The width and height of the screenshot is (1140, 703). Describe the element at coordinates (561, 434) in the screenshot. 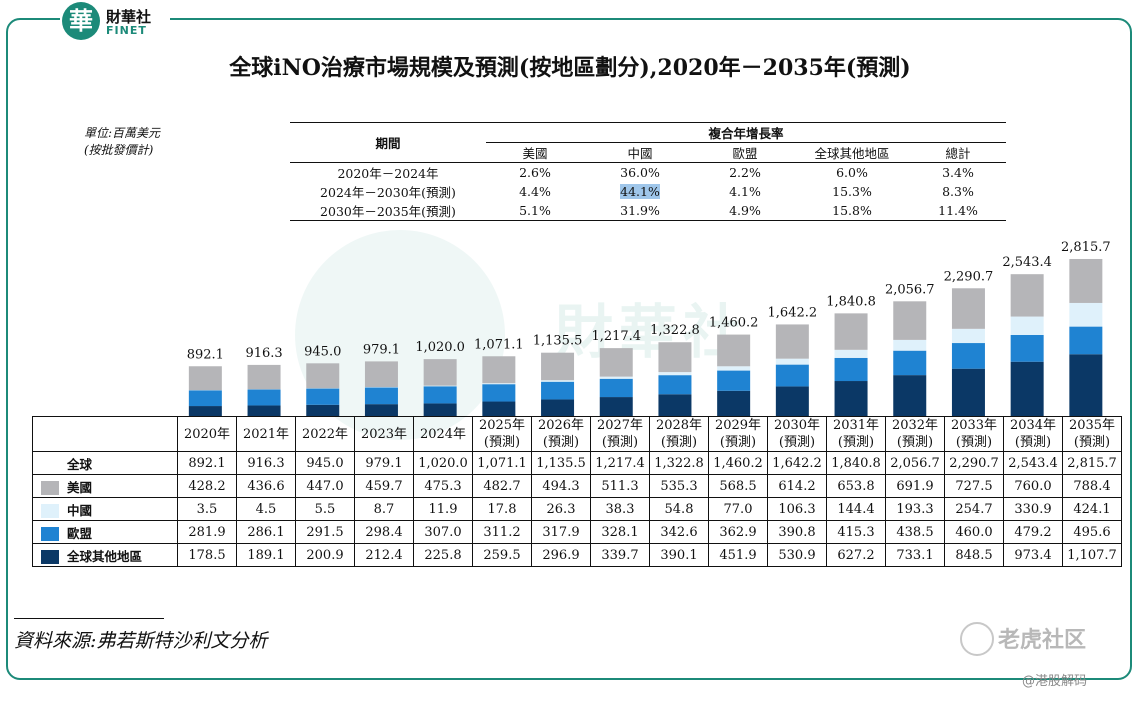

I see `year-header: 2026年 (預測)` at that location.